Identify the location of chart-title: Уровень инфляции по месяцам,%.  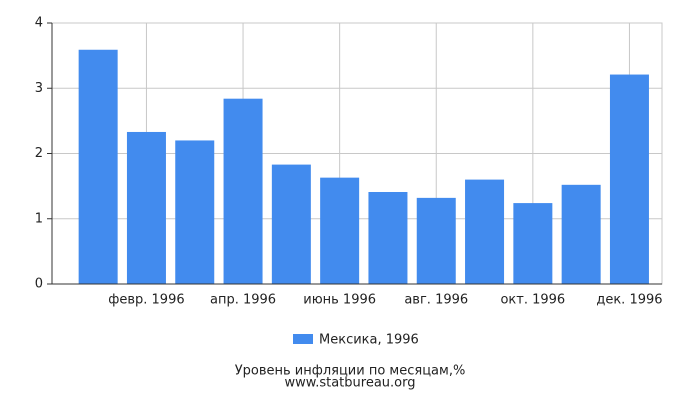
(350, 371).